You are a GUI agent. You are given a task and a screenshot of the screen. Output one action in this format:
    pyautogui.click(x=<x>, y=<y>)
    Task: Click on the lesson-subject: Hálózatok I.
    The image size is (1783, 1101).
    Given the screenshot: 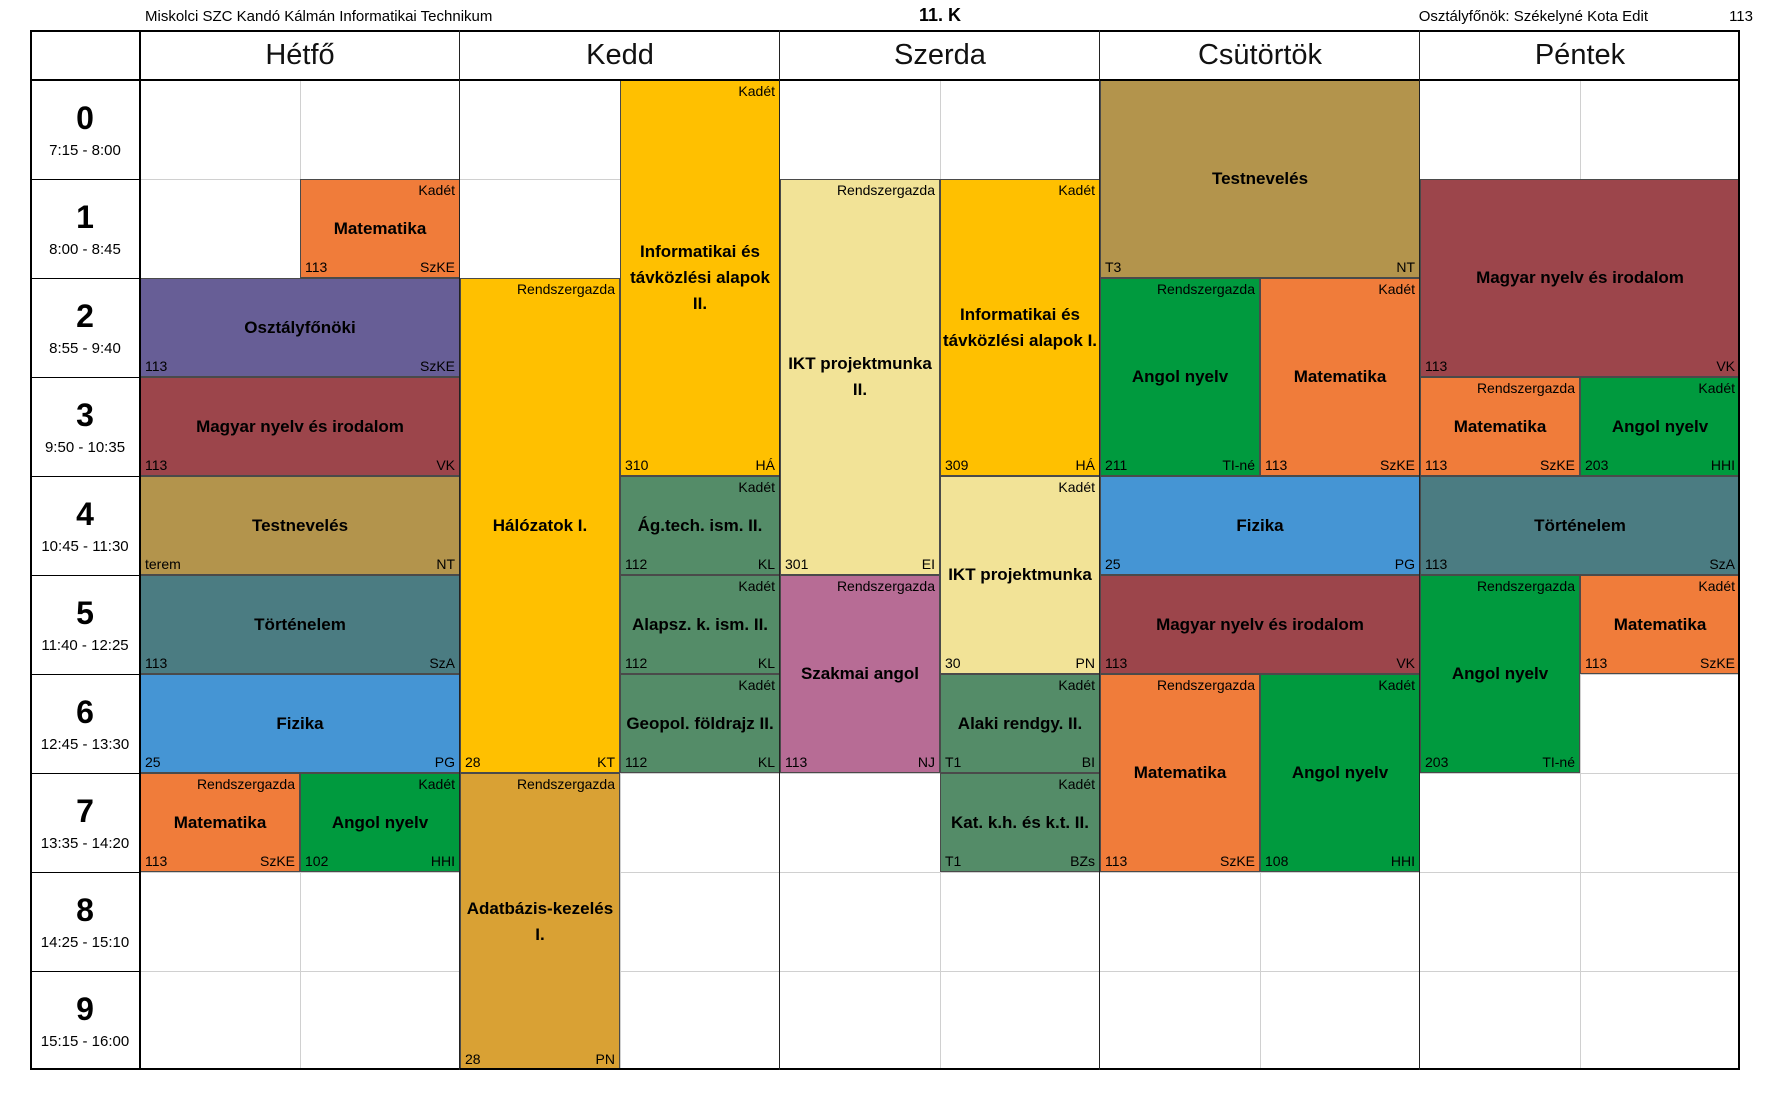 What is the action you would take?
    pyautogui.click(x=540, y=525)
    